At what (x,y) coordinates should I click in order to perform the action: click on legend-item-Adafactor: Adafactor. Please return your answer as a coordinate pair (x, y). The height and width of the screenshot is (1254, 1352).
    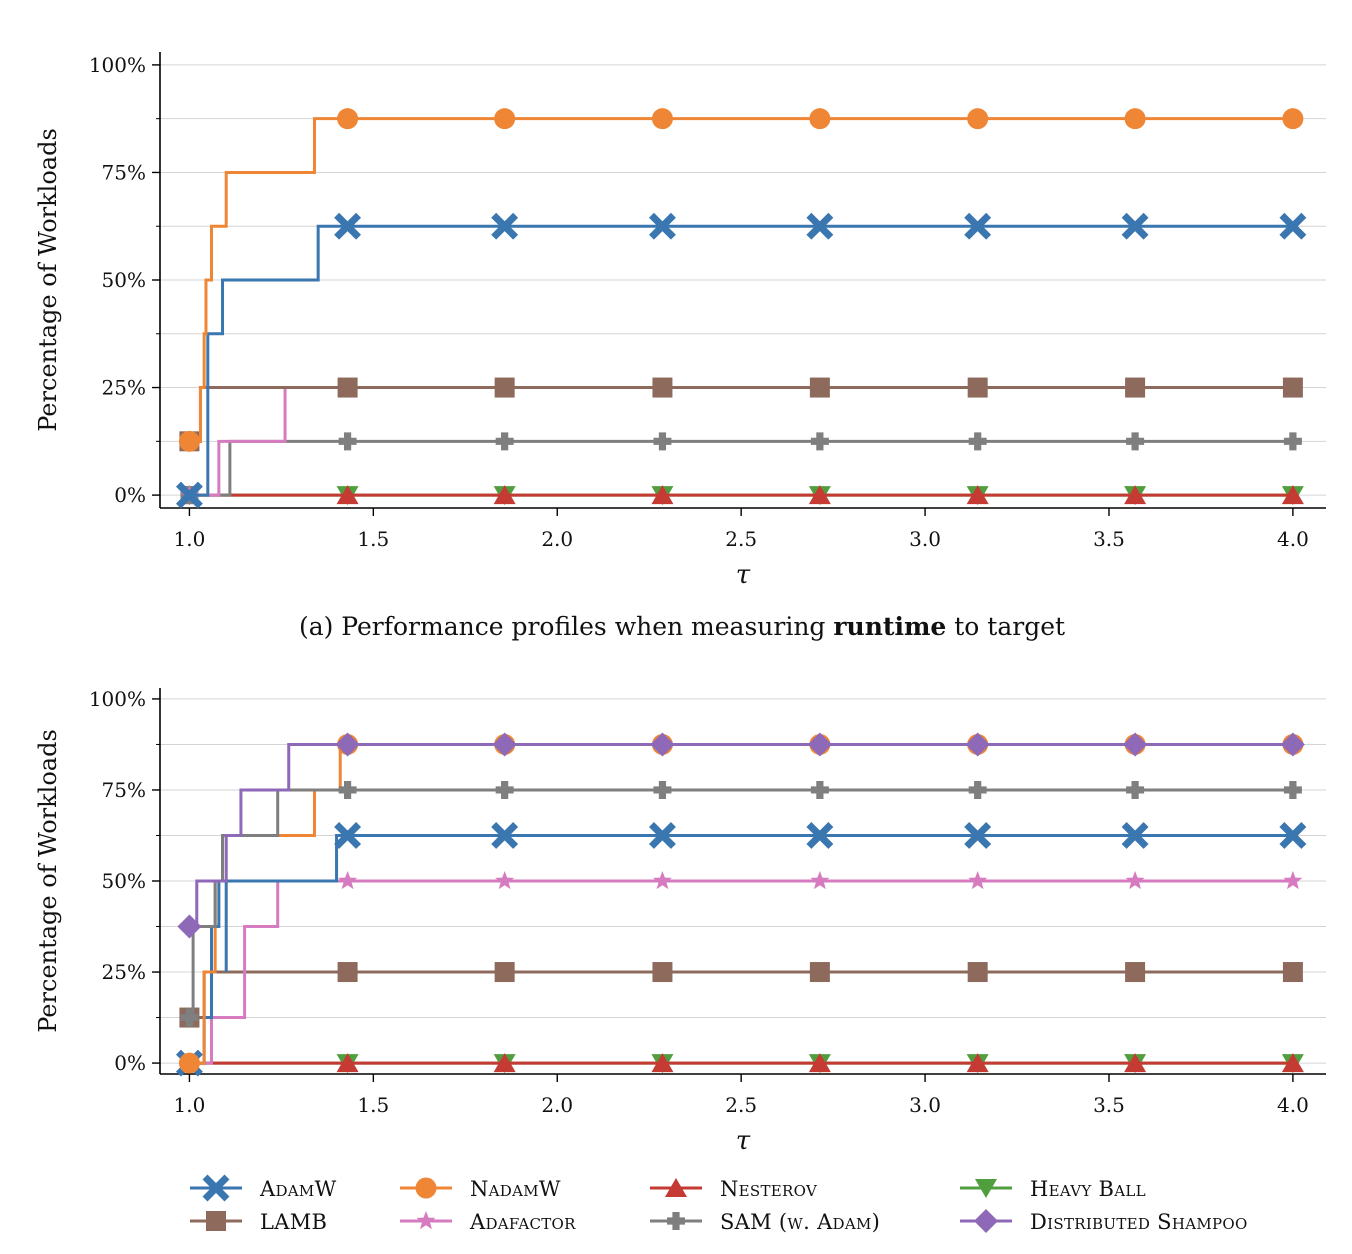
    Looking at the image, I should click on (488, 1222).